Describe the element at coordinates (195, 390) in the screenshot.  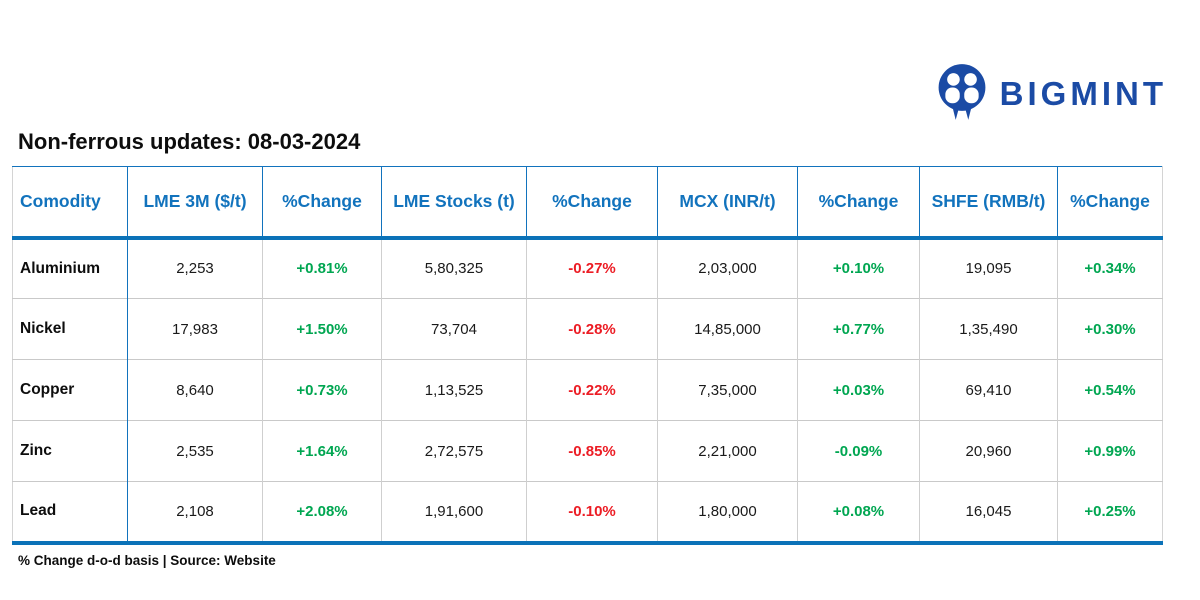
I see `lme-3m-value: 8,640` at that location.